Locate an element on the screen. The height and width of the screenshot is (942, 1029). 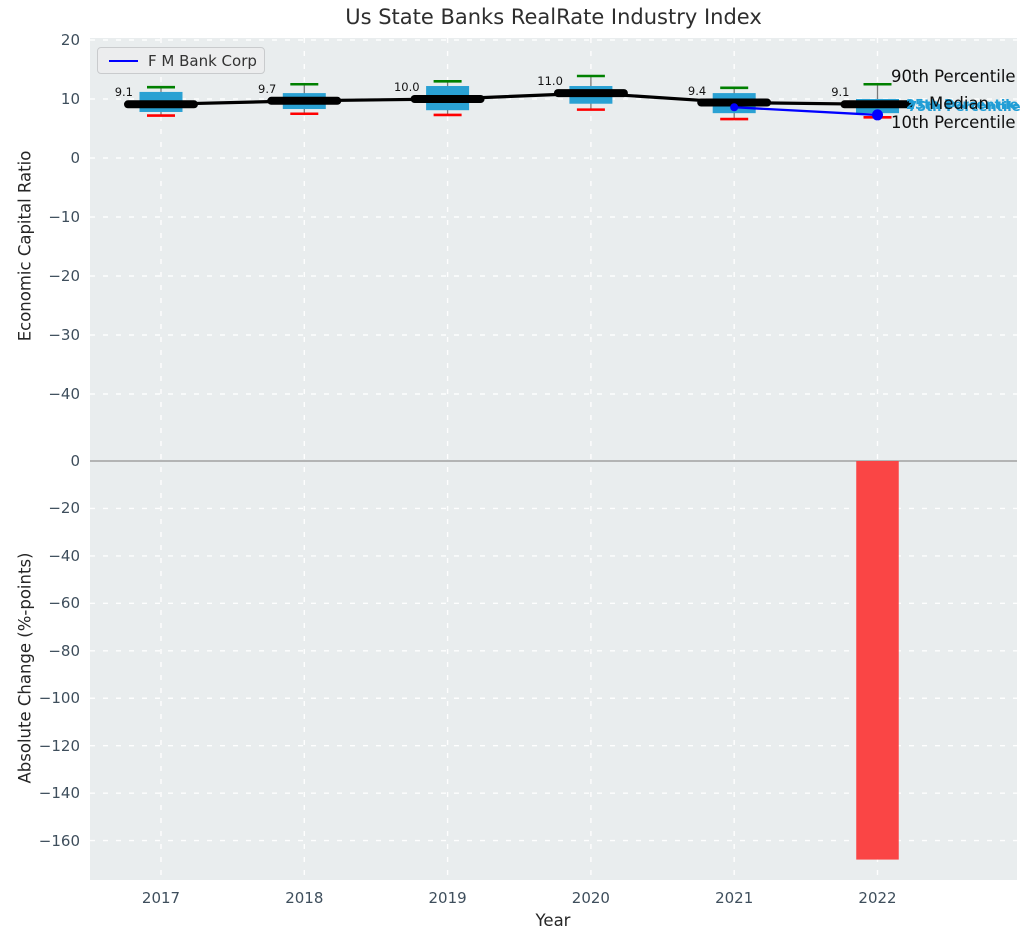
ytick-top--20: −20 is located at coordinates (64, 276).